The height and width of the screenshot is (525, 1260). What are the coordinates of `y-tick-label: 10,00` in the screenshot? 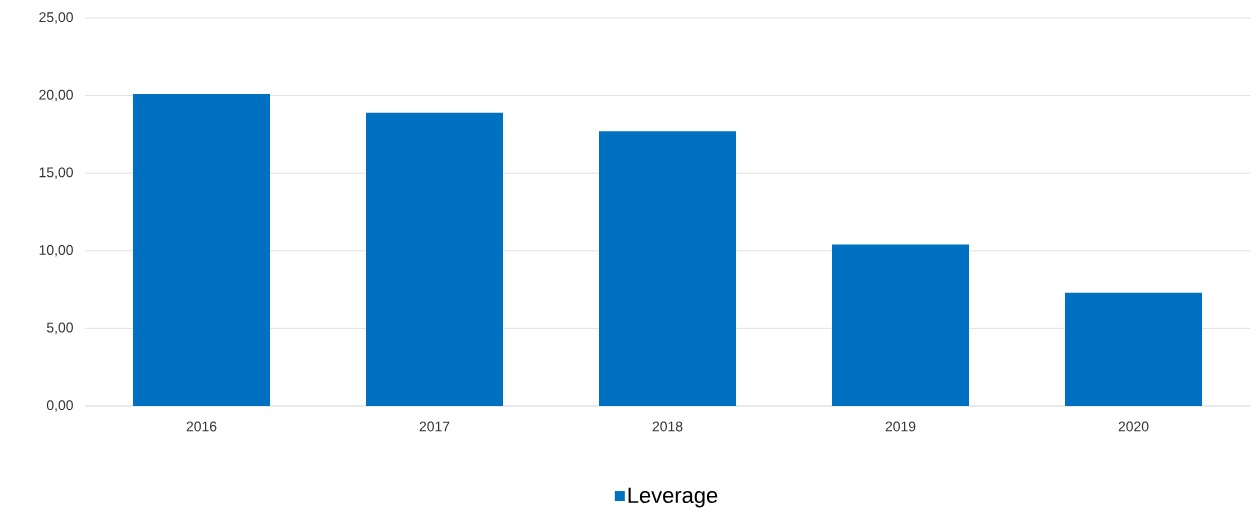 It's located at (56, 251).